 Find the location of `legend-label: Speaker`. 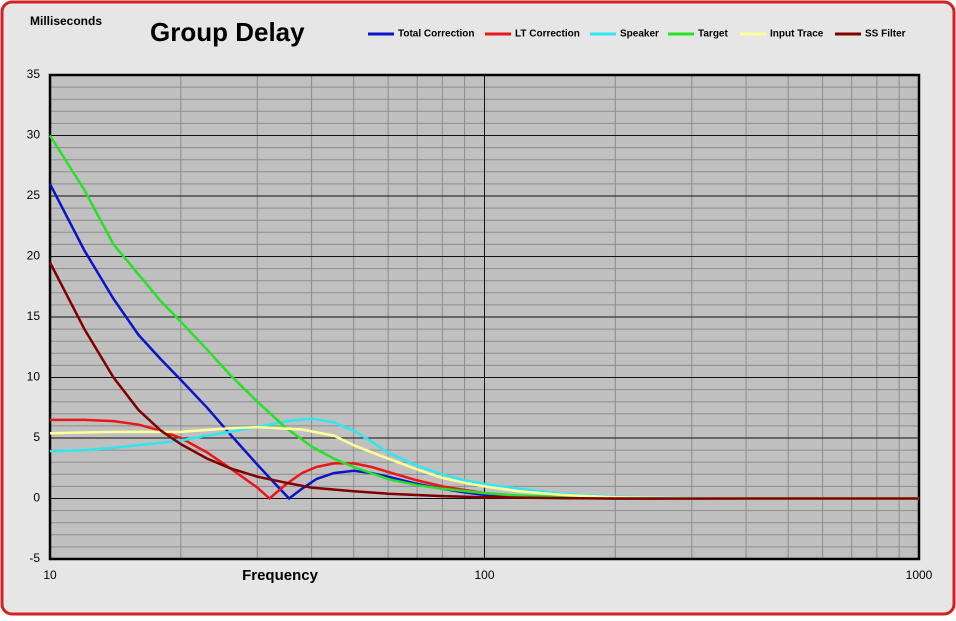

legend-label: Speaker is located at coordinates (639, 34).